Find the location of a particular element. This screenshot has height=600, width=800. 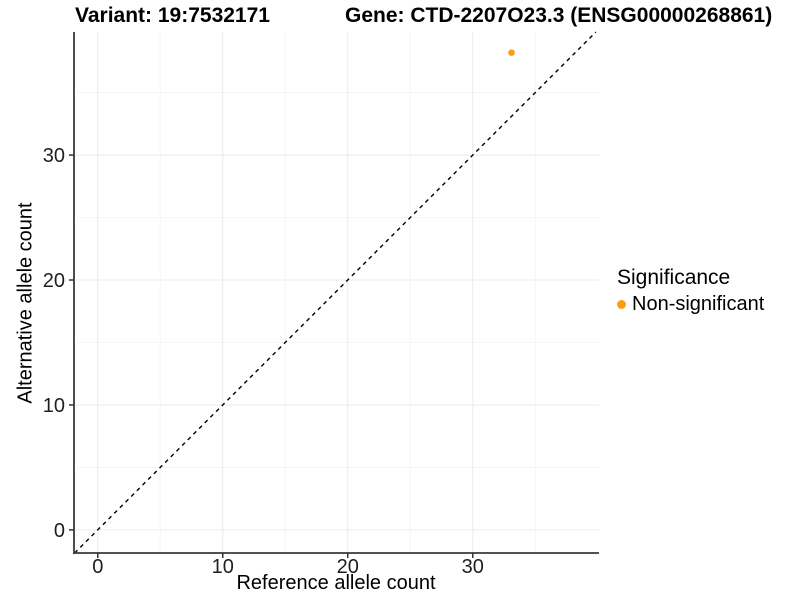

x-tick-label: 20 is located at coordinates (348, 567).